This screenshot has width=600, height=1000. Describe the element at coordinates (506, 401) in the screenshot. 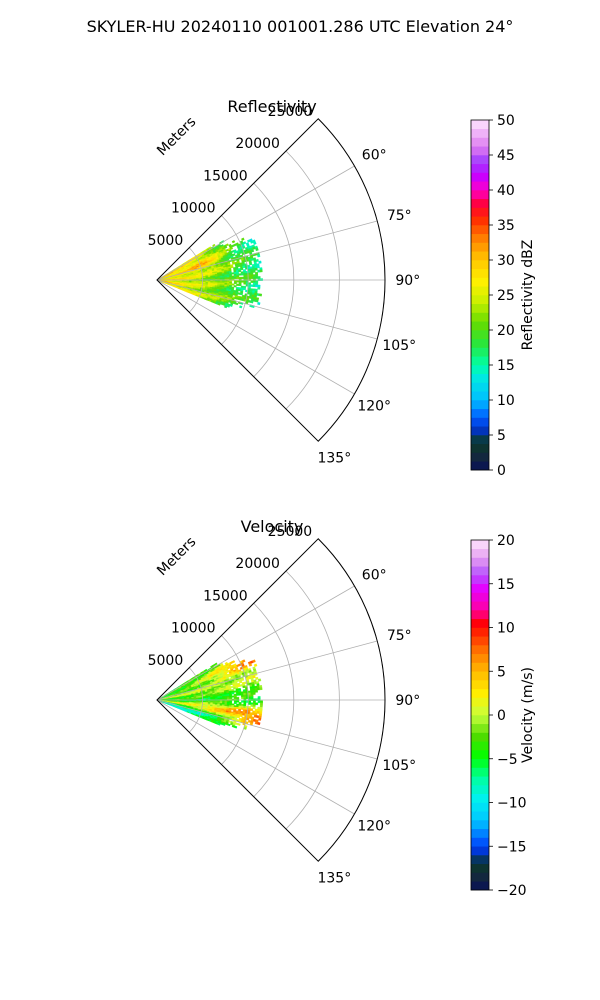

I see `colorbar-tick-label: 10` at that location.